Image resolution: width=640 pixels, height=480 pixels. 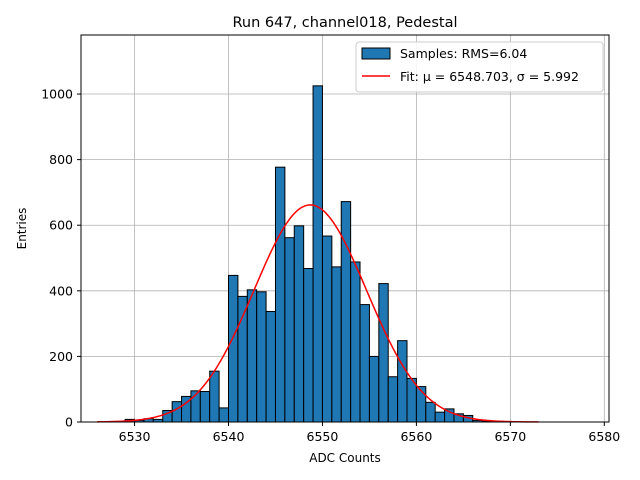 I want to click on y-tick-label: 400, so click(x=61, y=290).